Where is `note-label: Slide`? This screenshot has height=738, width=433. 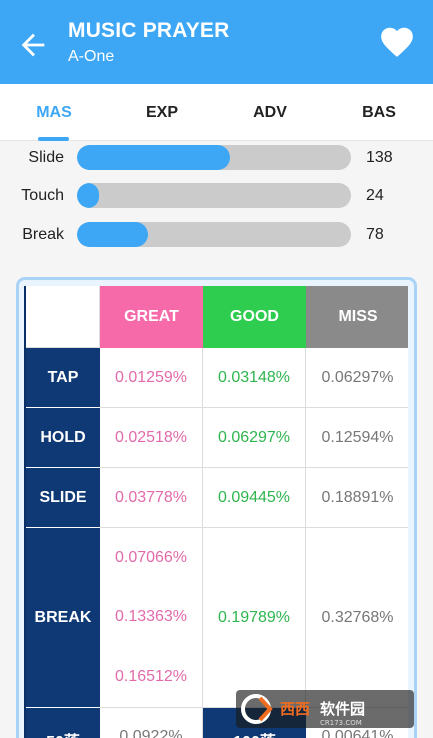
note-label: Slide is located at coordinates (46, 157).